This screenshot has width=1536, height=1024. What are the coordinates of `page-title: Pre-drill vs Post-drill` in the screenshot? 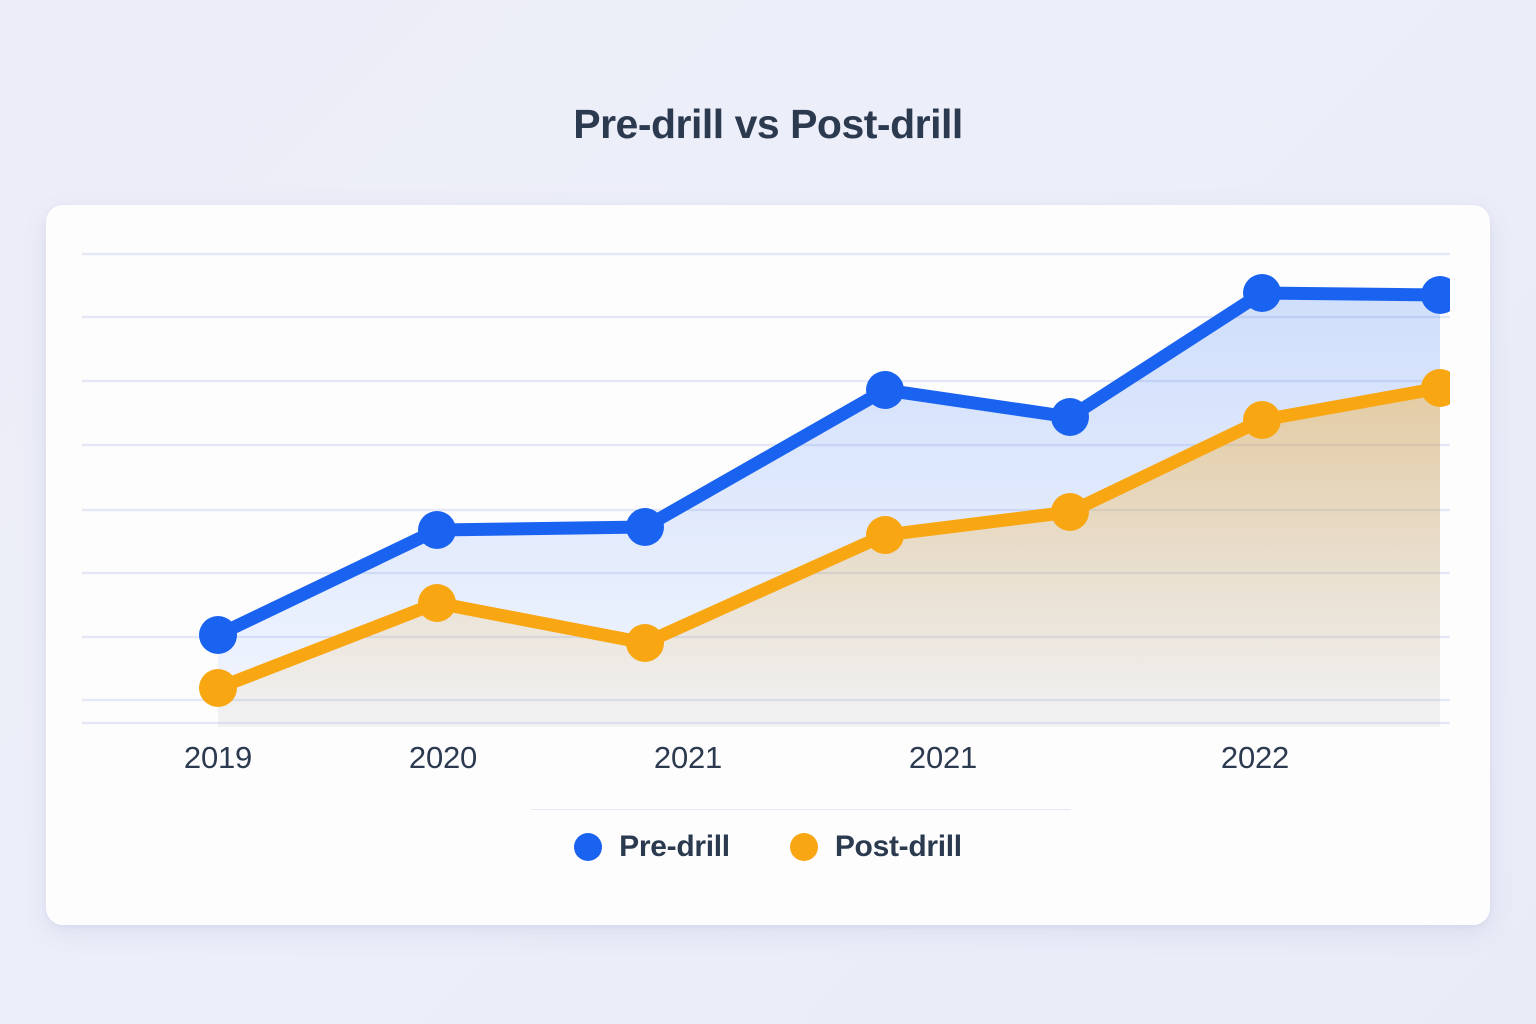 It's located at (768, 124).